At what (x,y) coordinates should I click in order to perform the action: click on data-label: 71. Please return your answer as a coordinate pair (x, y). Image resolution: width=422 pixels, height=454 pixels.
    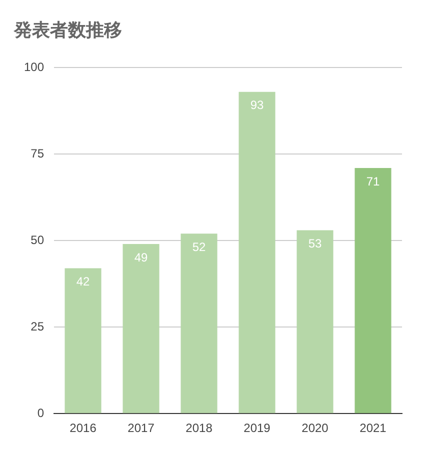
    Looking at the image, I should click on (373, 181).